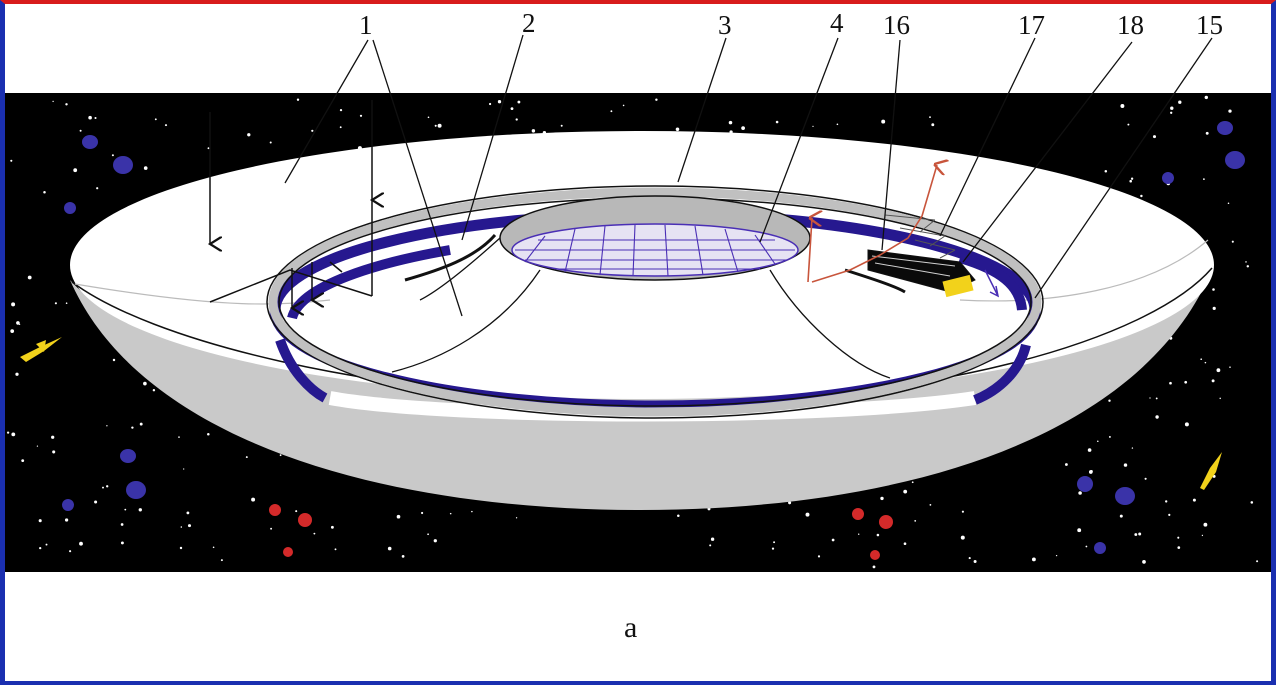  What do you see at coordinates (922, 256) in the screenshot?
I see `vehicle` at bounding box center [922, 256].